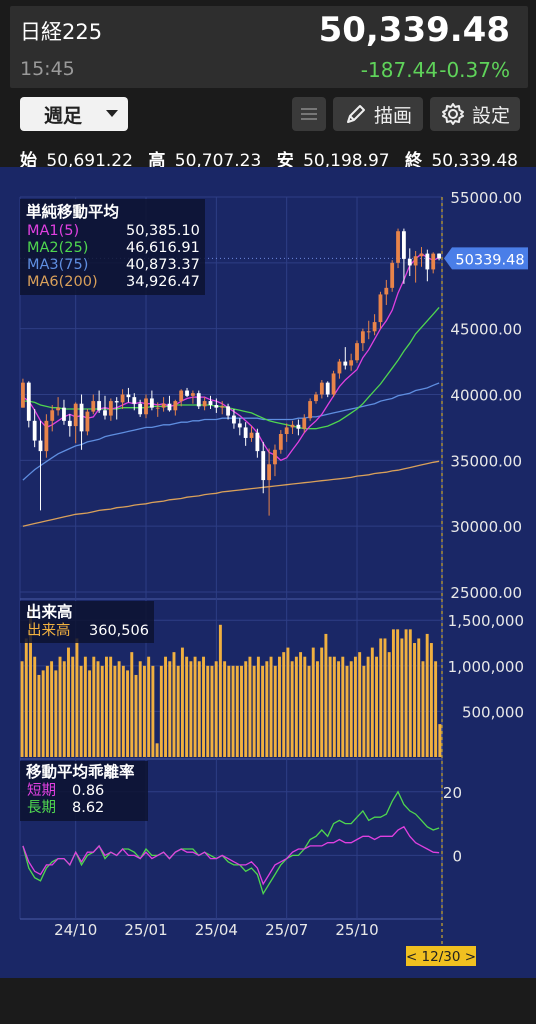  Describe the element at coordinates (53, 231) in the screenshot. I see `price-legend-name: MA1(5)` at that location.